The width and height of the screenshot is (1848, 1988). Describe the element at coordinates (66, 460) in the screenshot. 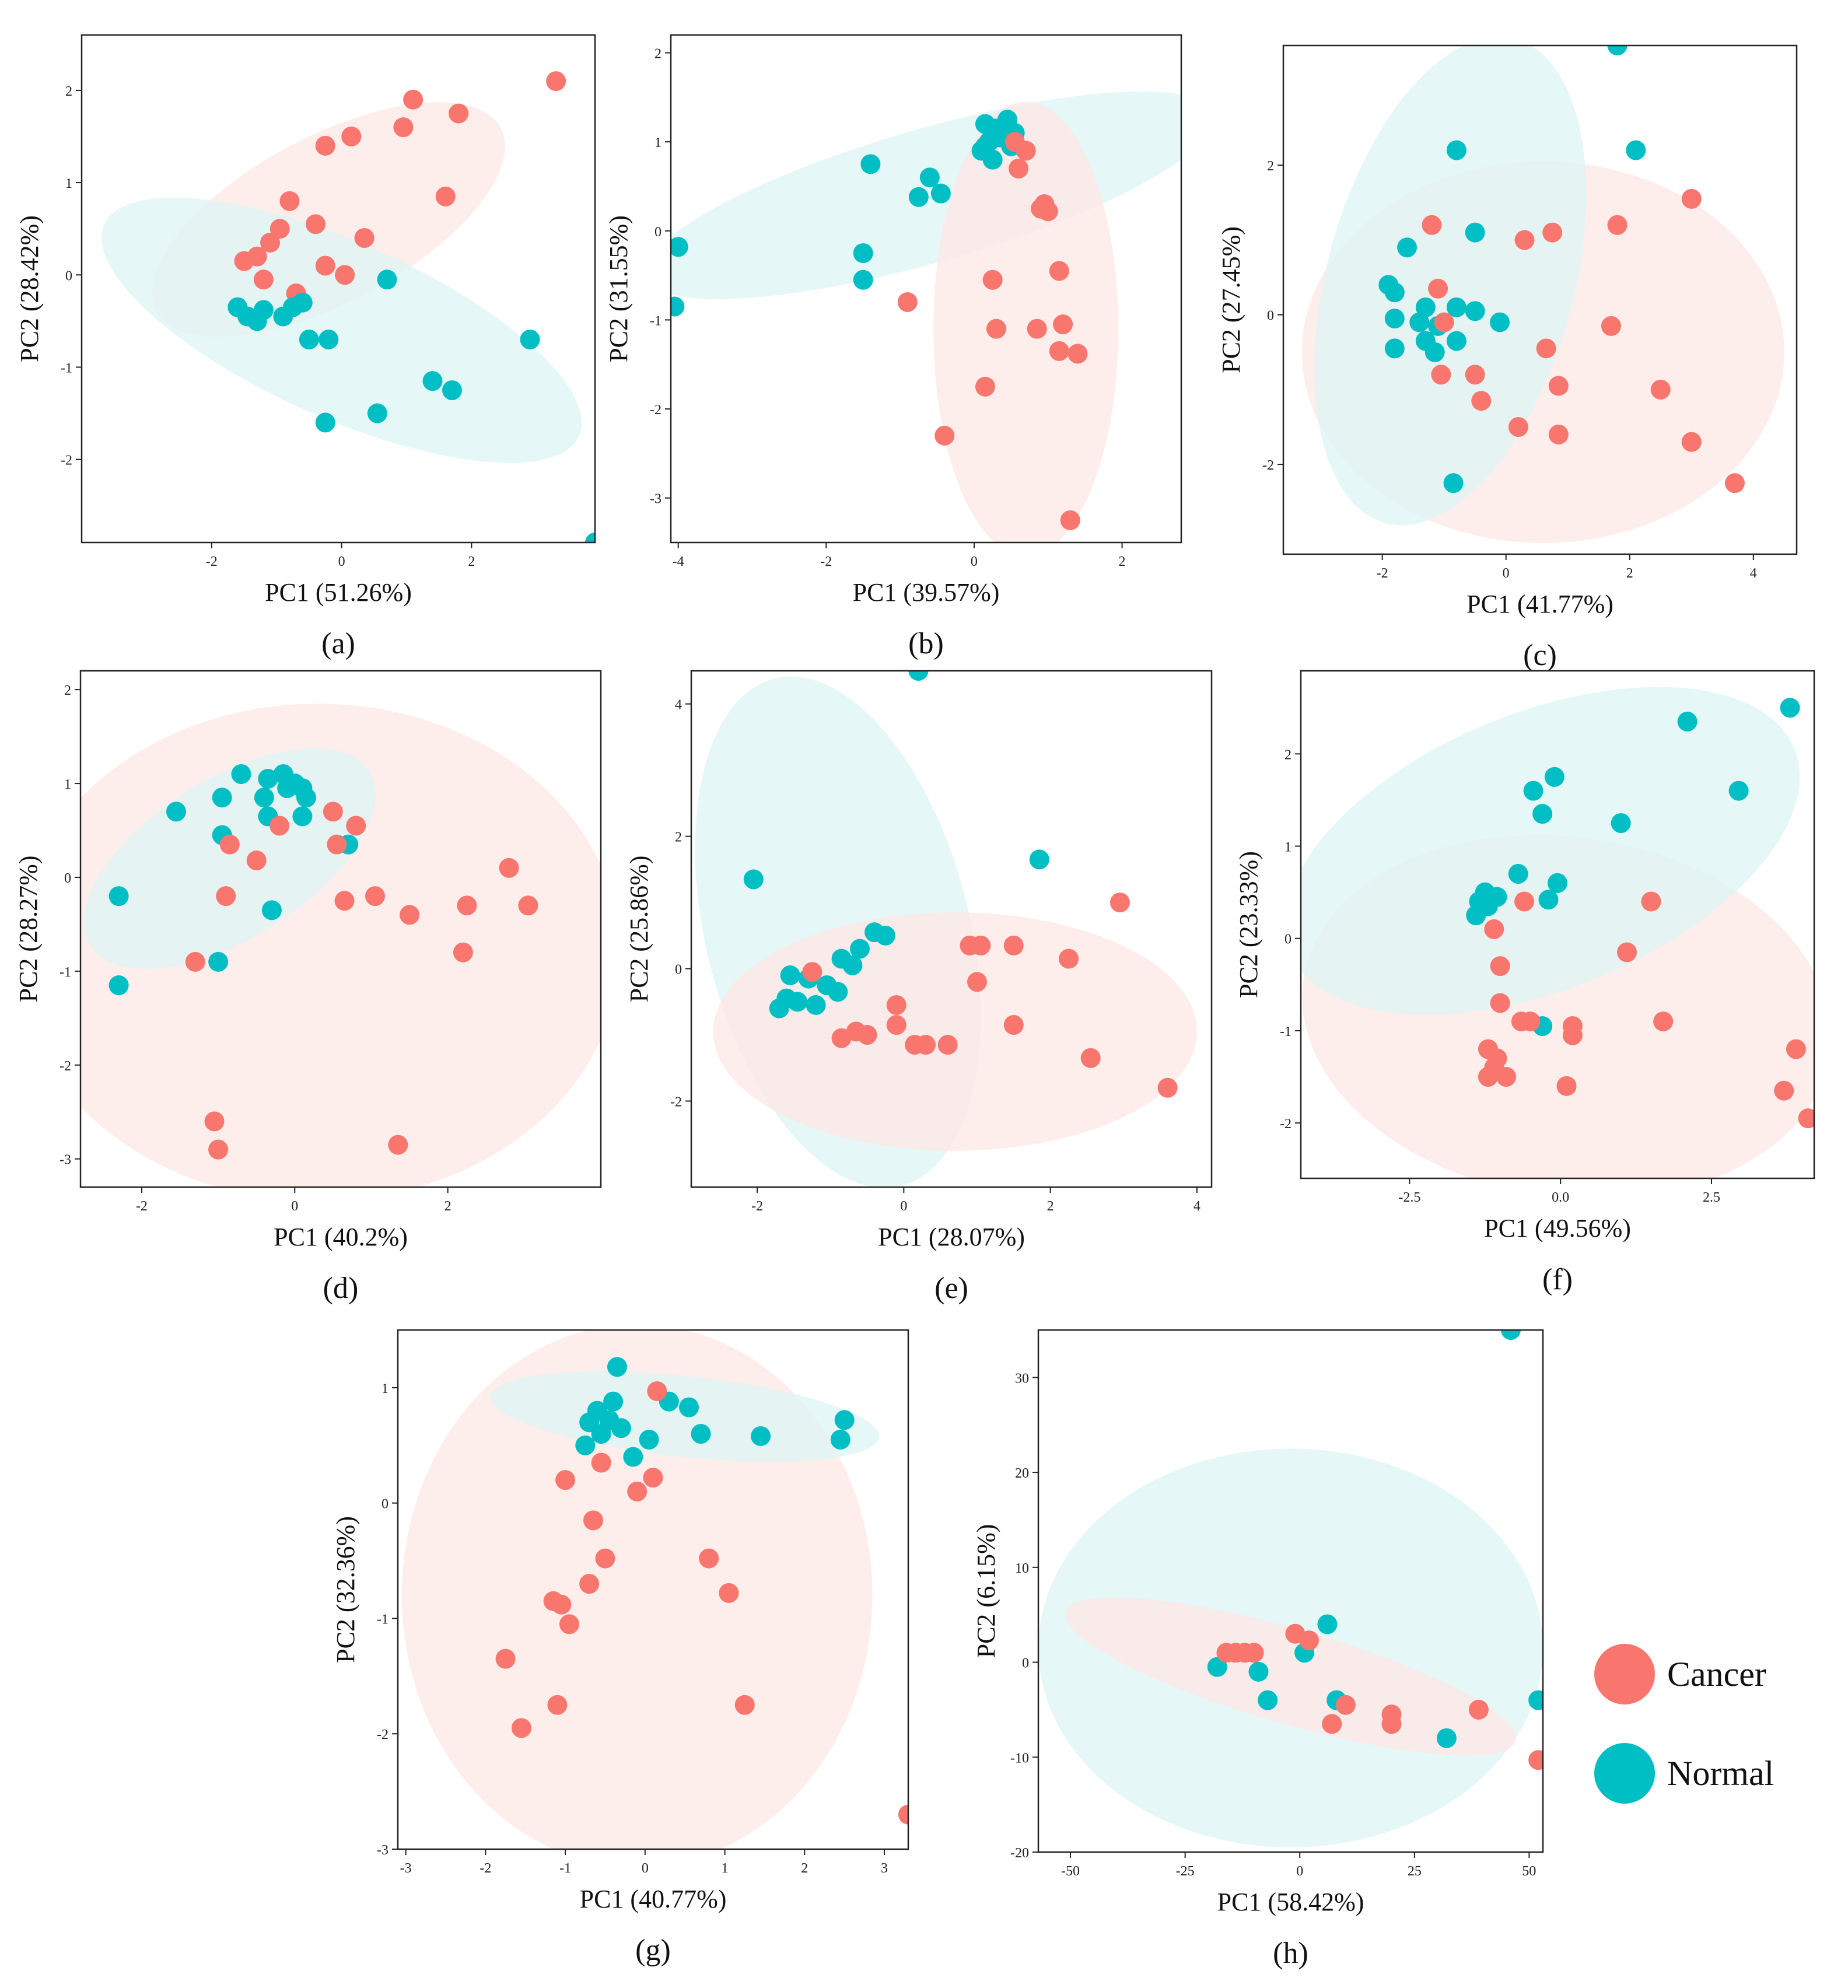

I see `panel-a-ytick-label-0: -2` at that location.